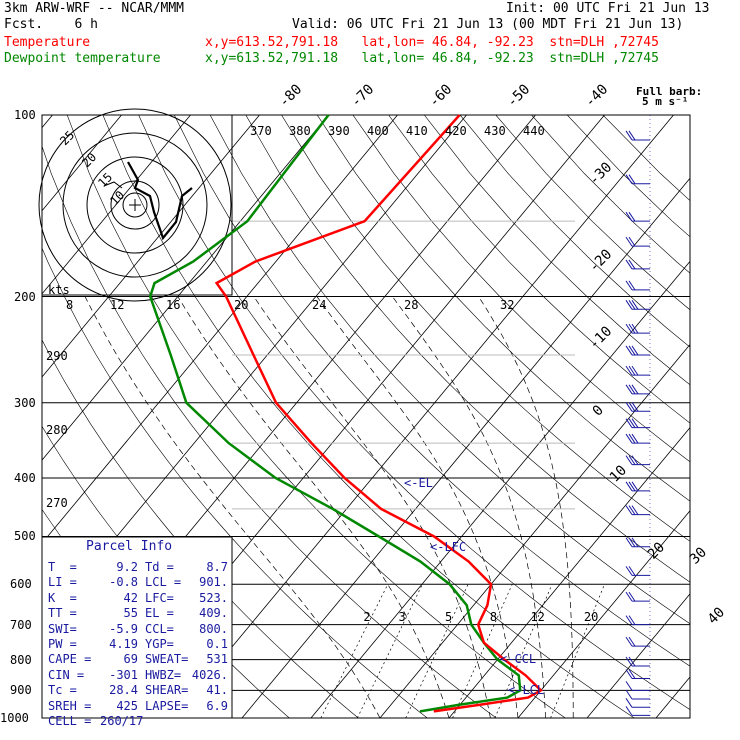 The image size is (740, 740). I want to click on parcel-row-7-label2: HWBZ=, so click(163, 674).